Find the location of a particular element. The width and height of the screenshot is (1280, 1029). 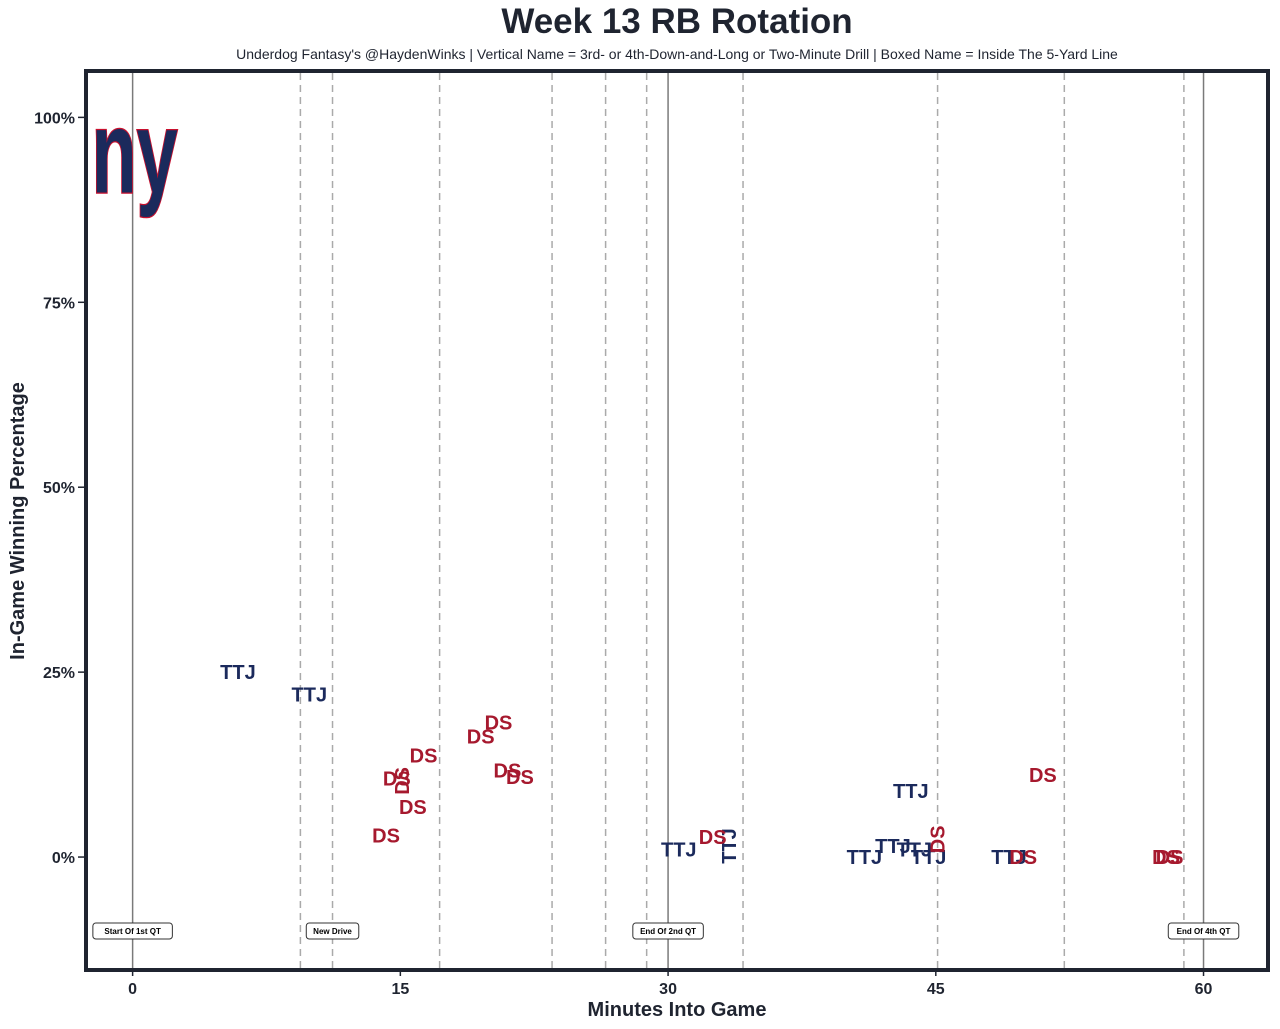

x-tick-label: 15 is located at coordinates (400, 989).